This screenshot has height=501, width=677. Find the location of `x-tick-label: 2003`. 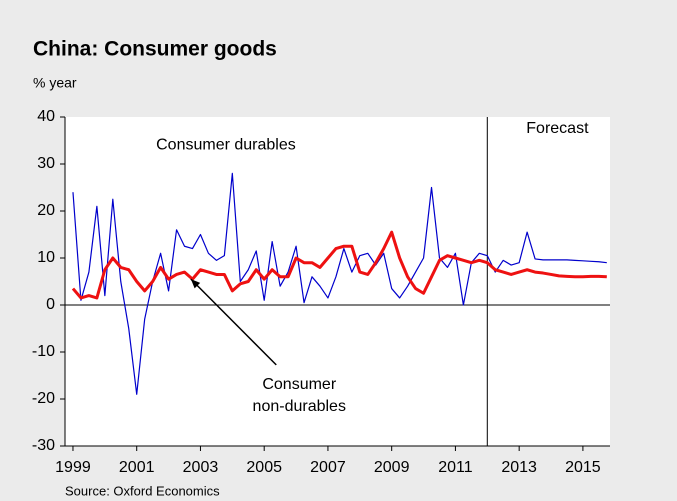

x-tick-label: 2003 is located at coordinates (201, 467).